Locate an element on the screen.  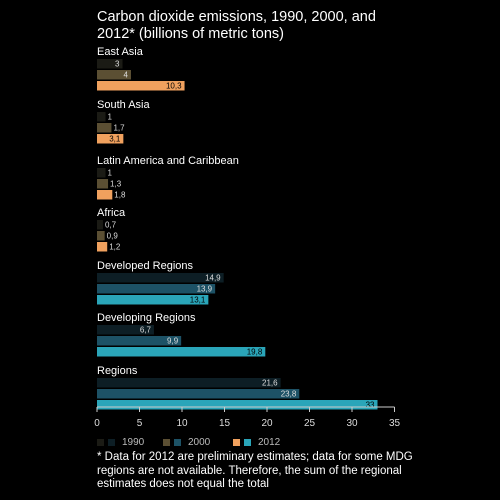
legend-label: 1990 is located at coordinates (133, 442).